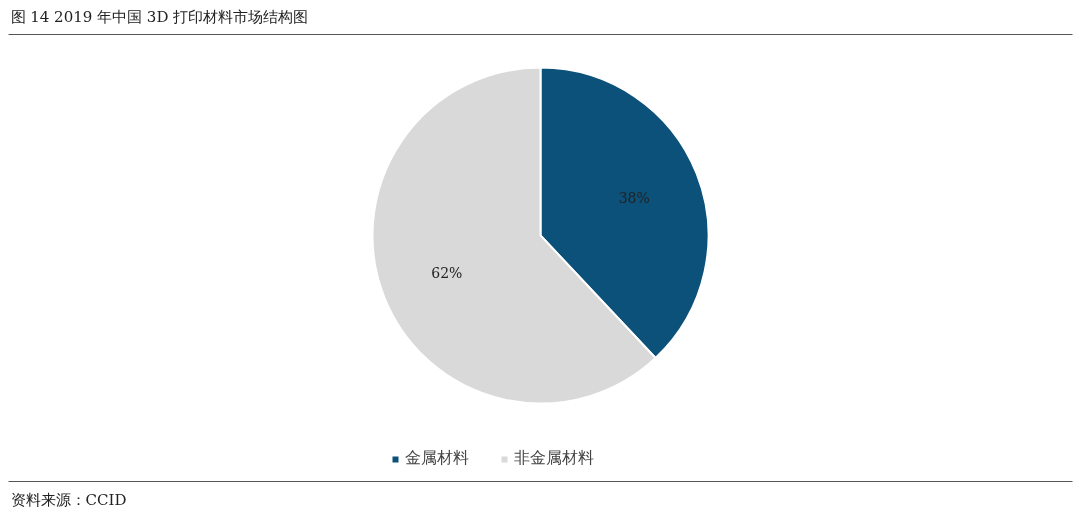 The width and height of the screenshot is (1080, 517). I want to click on data-label: 62%, so click(447, 272).